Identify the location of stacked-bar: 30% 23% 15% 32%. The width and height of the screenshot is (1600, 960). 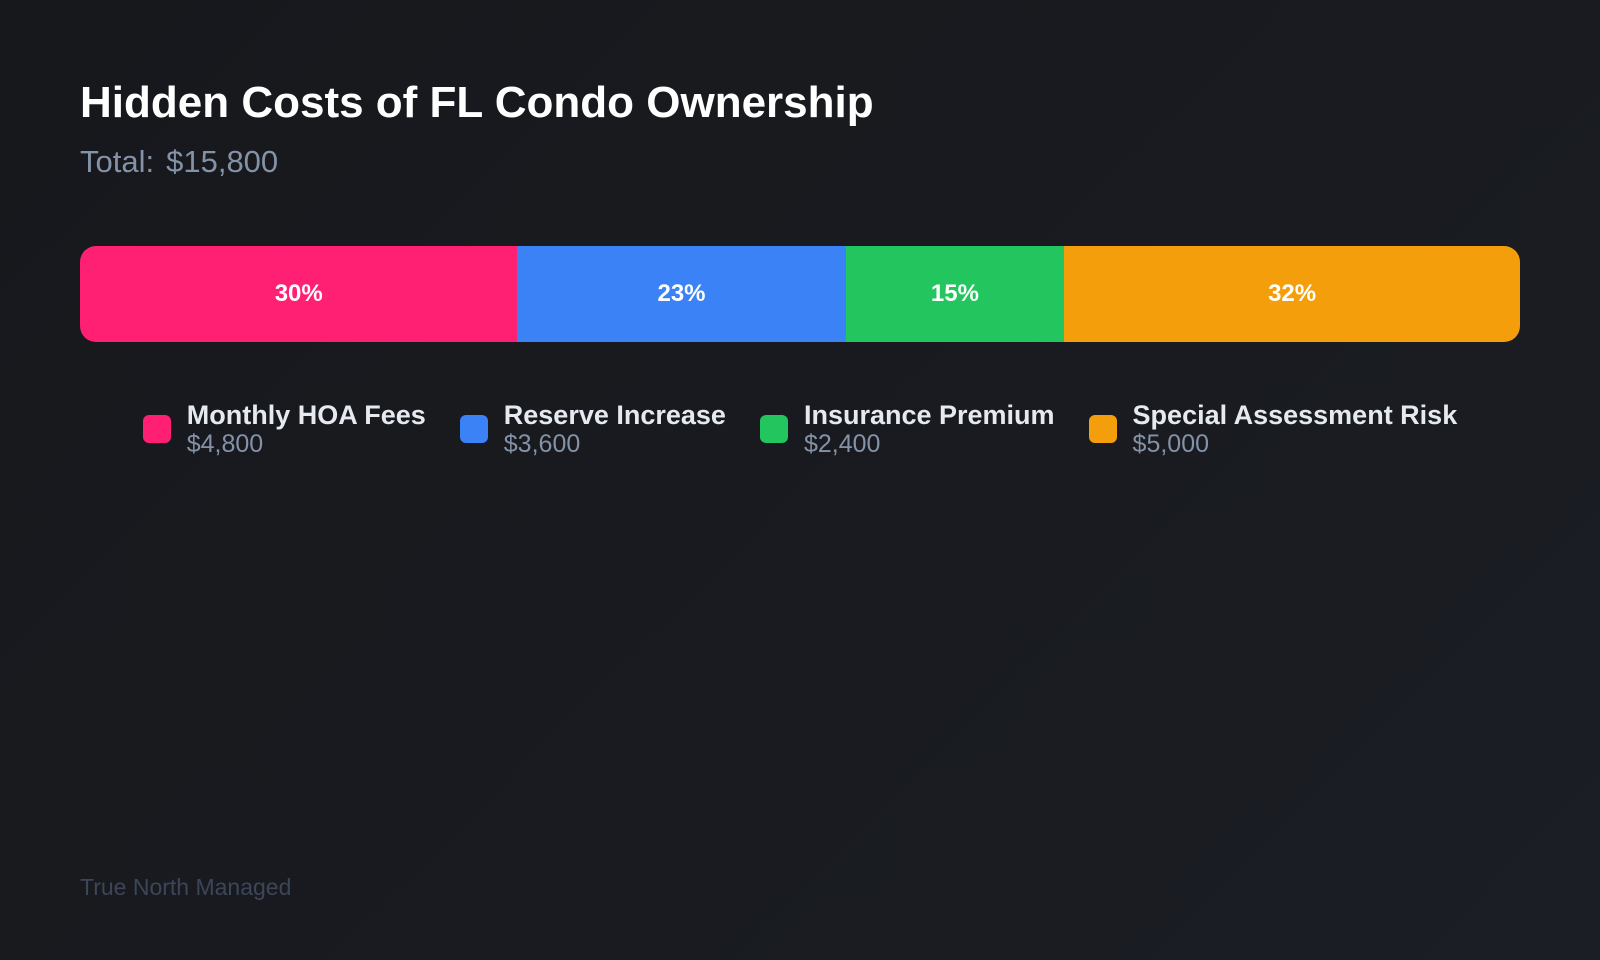
(800, 294).